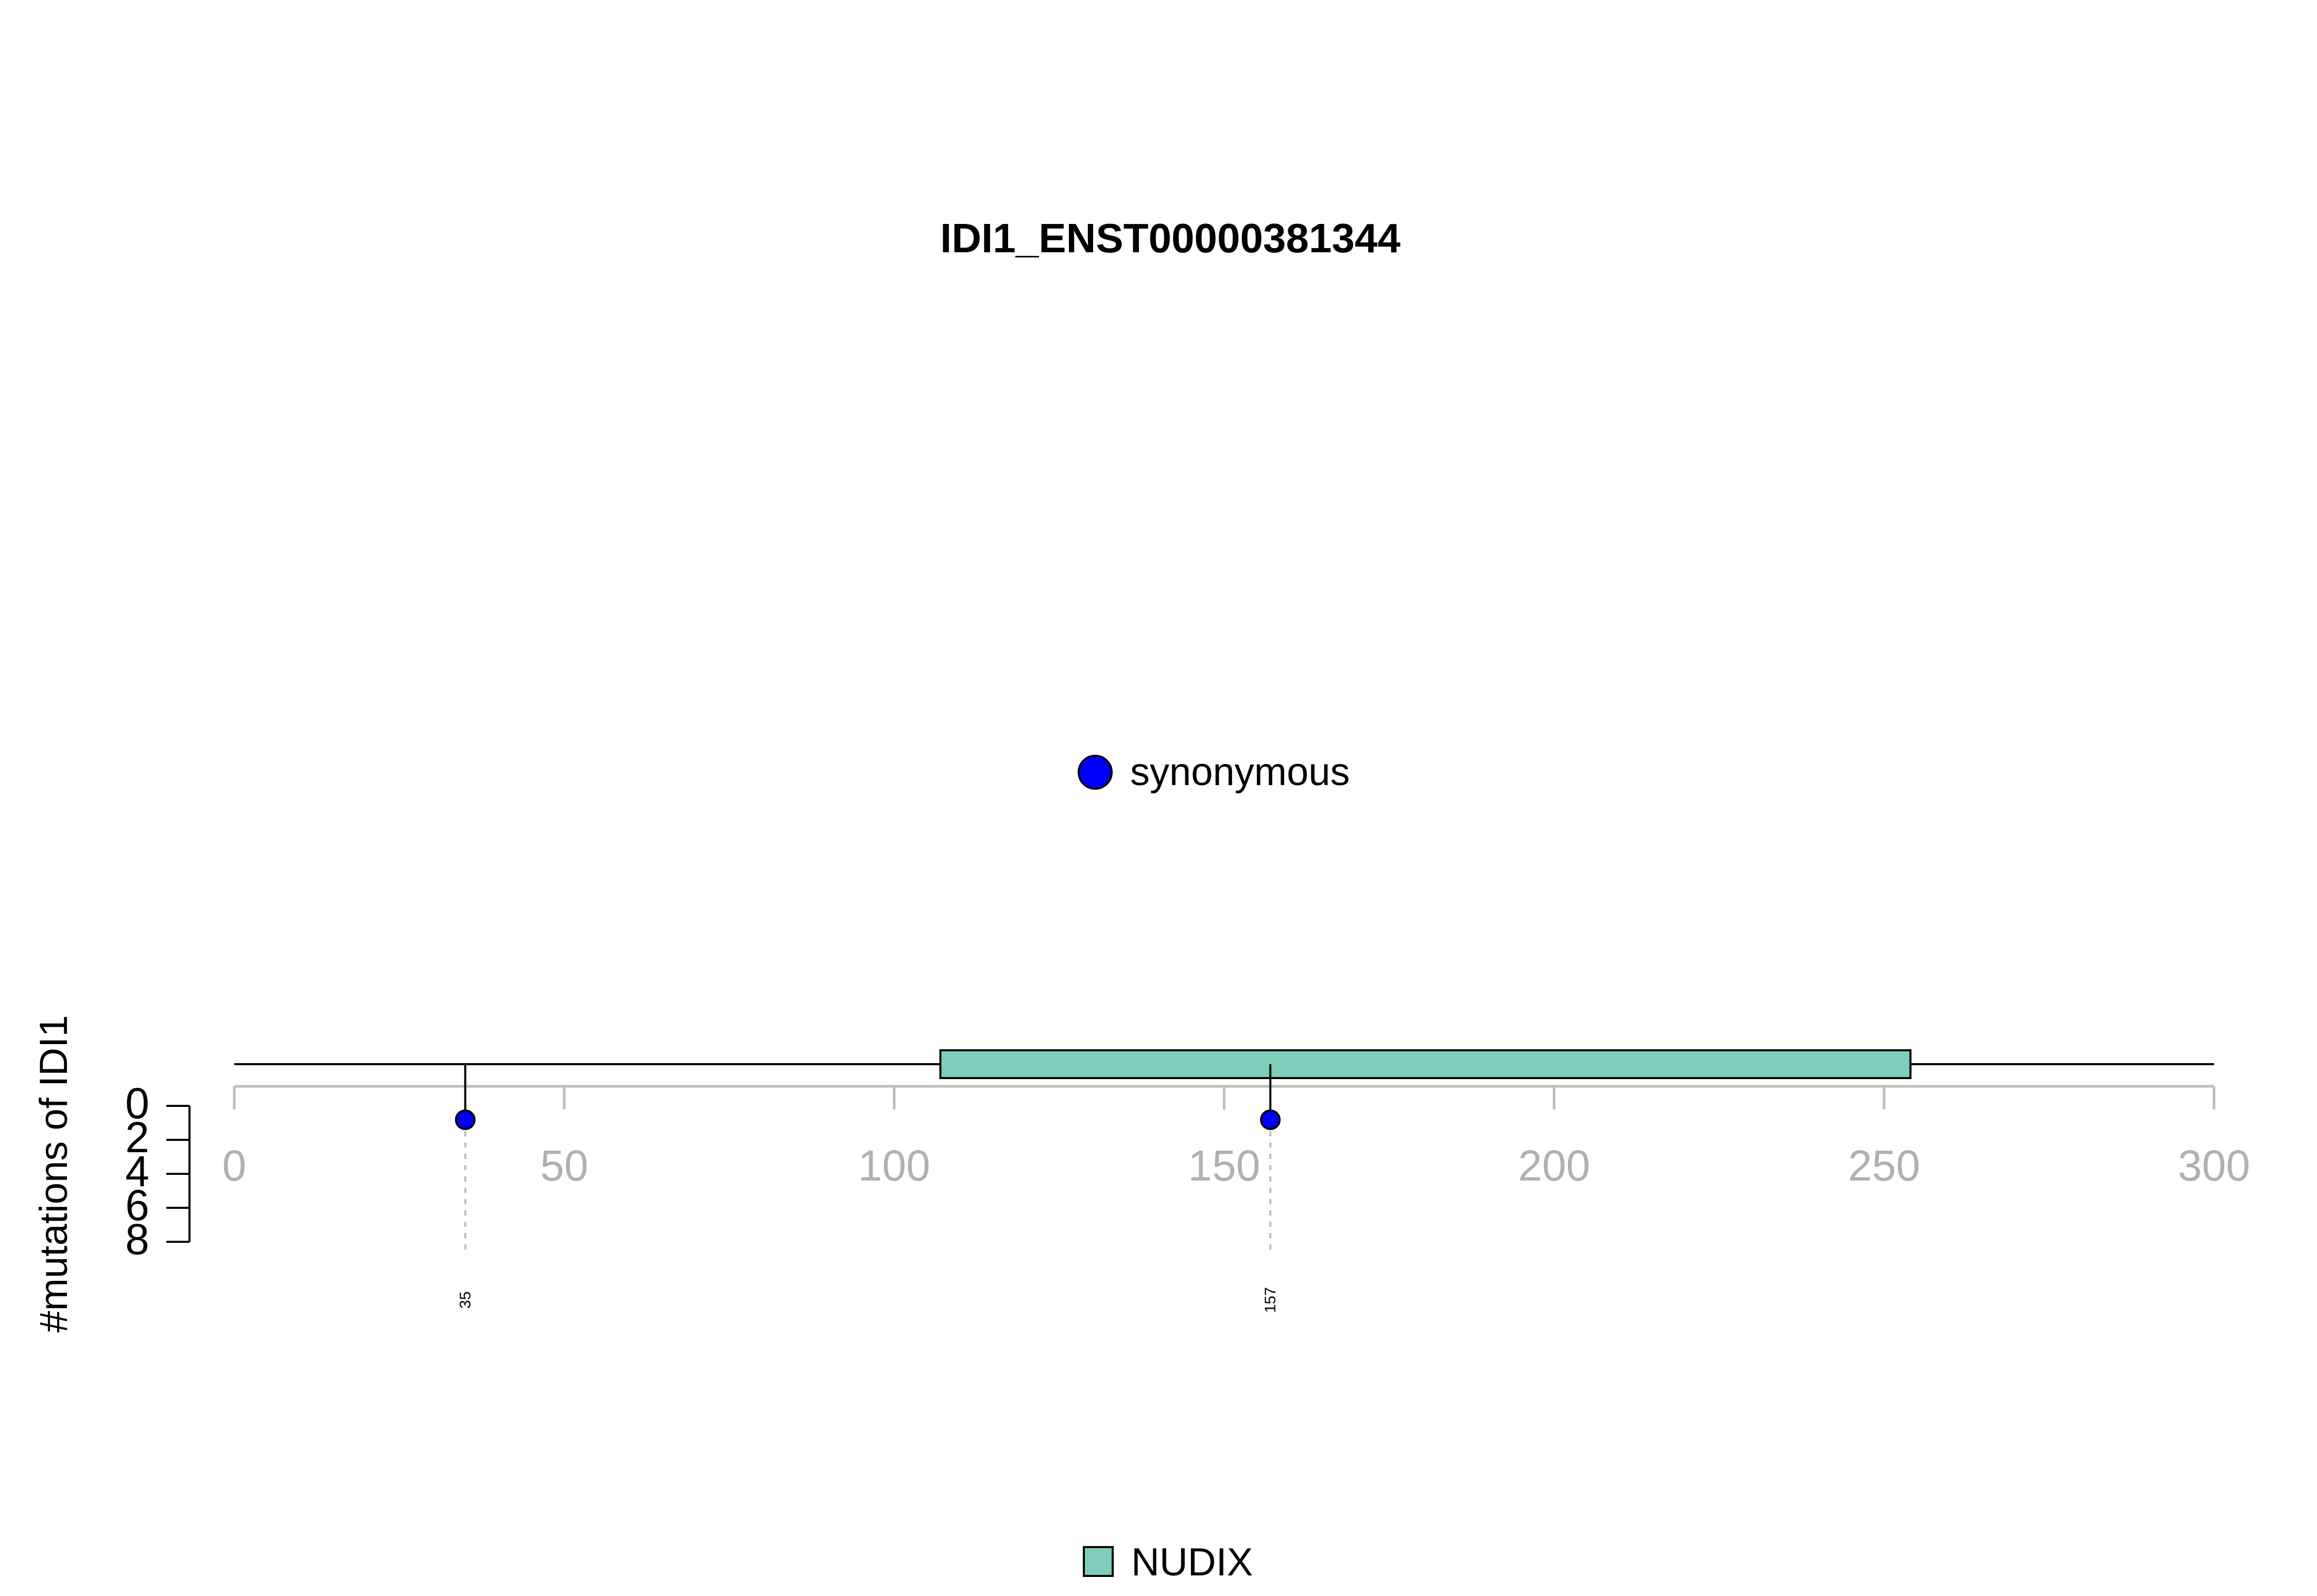 The width and height of the screenshot is (2317, 1596). I want to click on y-axis-label: #mutations of IDI1, so click(54, 1174).